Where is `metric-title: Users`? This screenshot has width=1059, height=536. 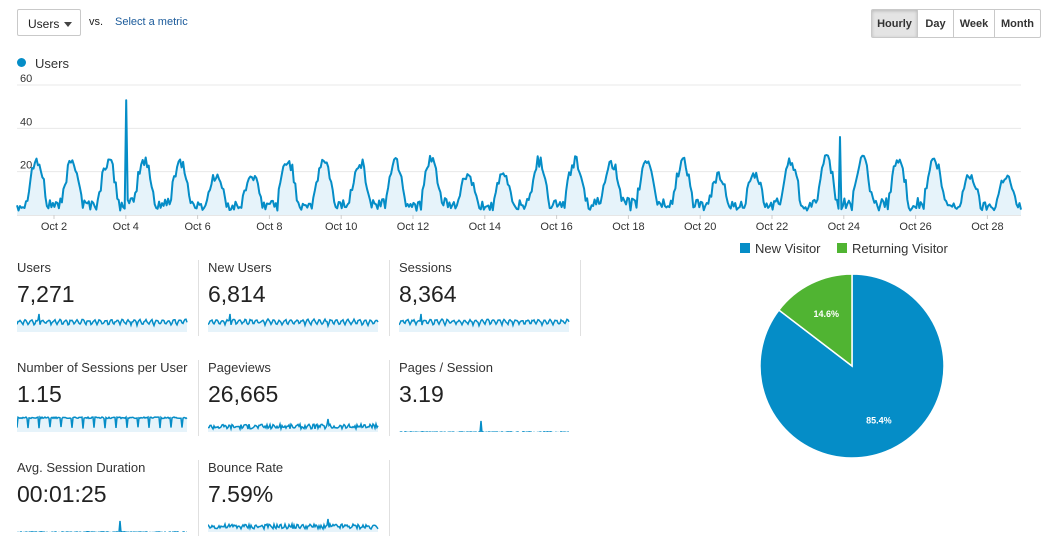
metric-title: Users is located at coordinates (34, 267).